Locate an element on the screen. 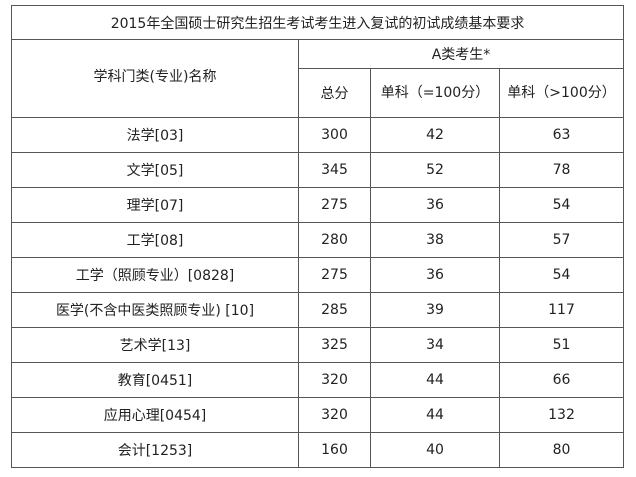 Image resolution: width=636 pixels, height=477 pixels. single-subject-100-cell: 40 is located at coordinates (435, 450).